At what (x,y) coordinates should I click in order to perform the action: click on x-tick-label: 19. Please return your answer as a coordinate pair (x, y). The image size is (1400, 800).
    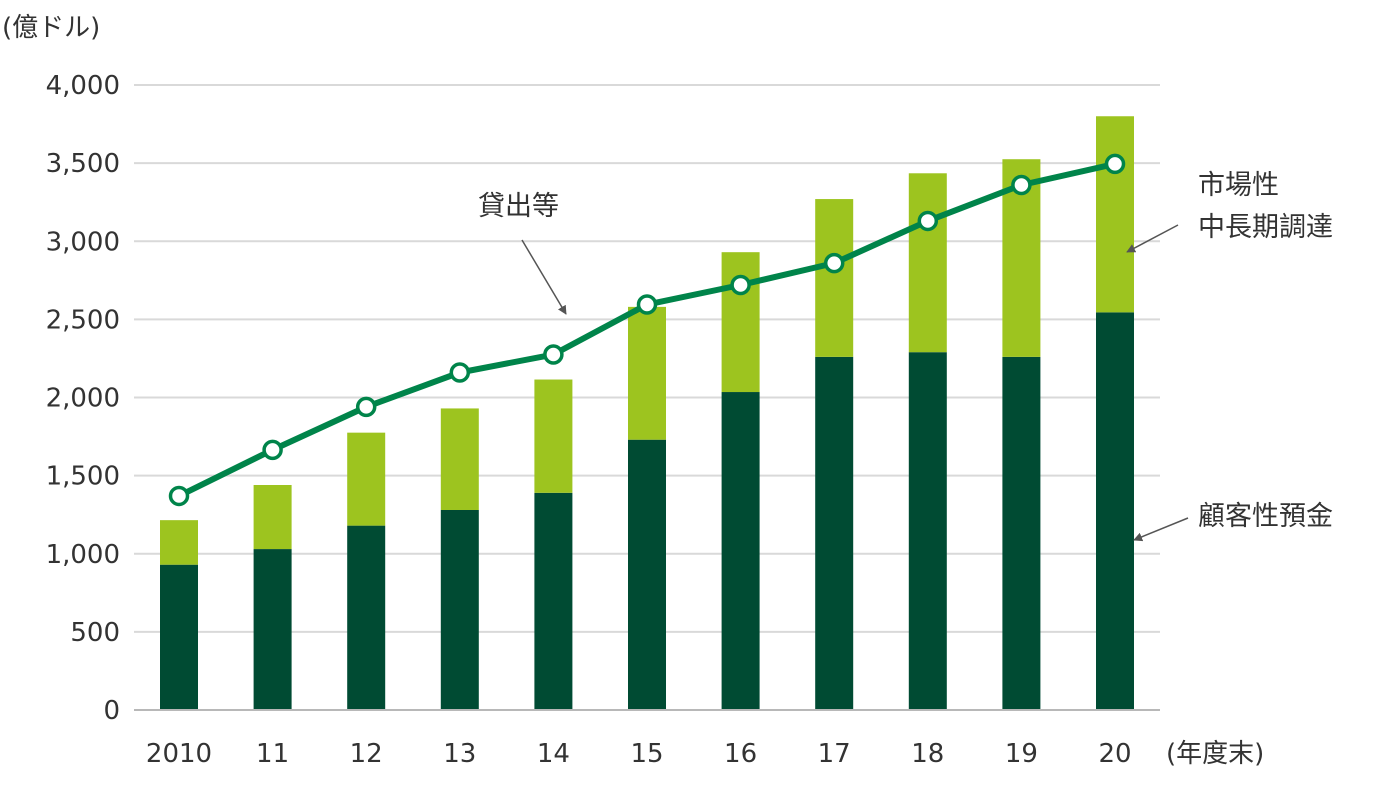
    Looking at the image, I should click on (1021, 754).